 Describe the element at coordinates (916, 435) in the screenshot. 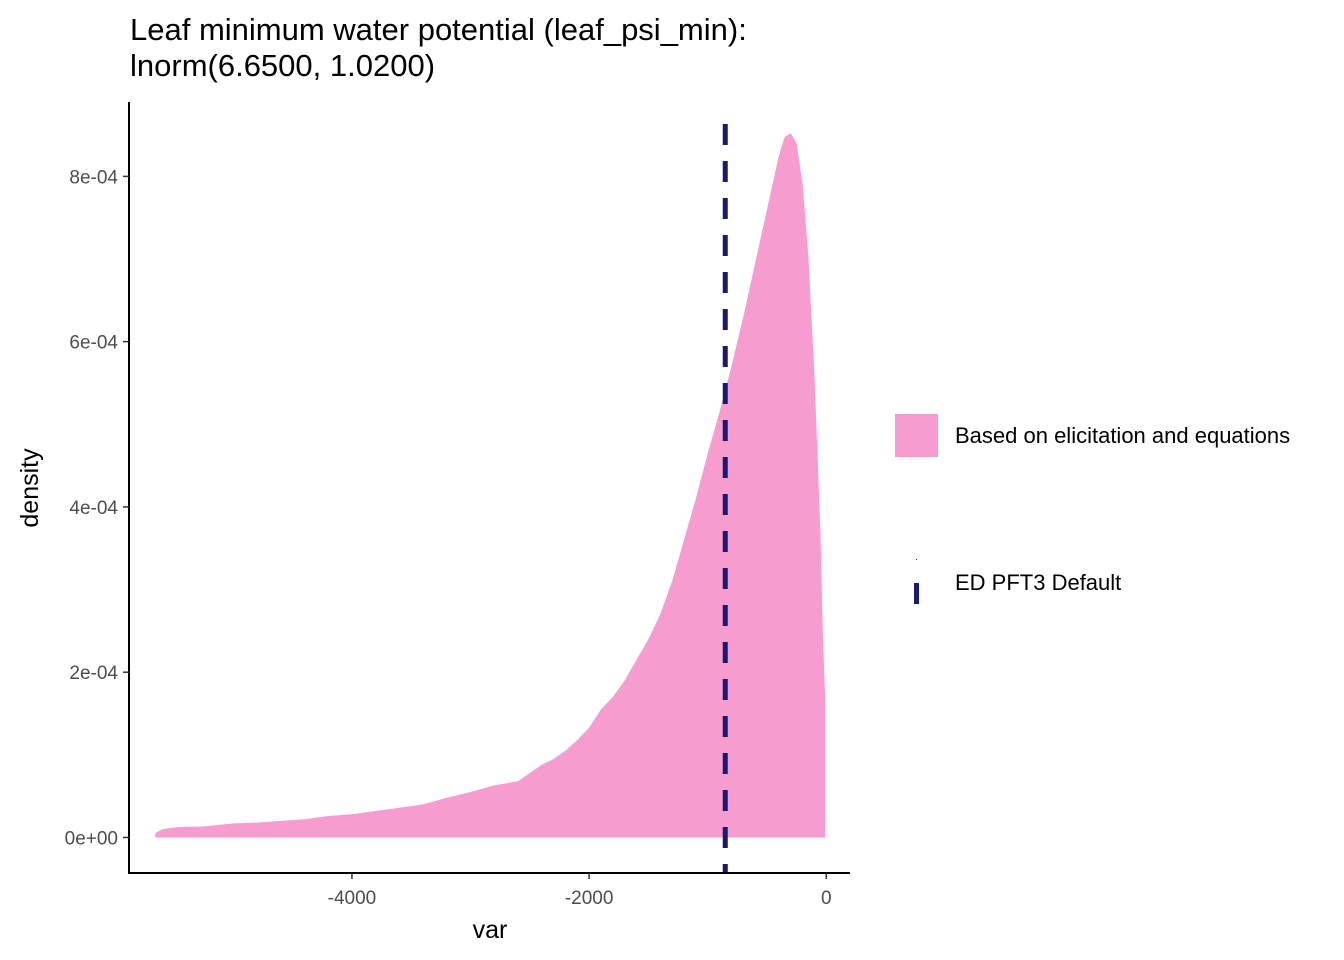

I see `legend-key-elicitation` at that location.